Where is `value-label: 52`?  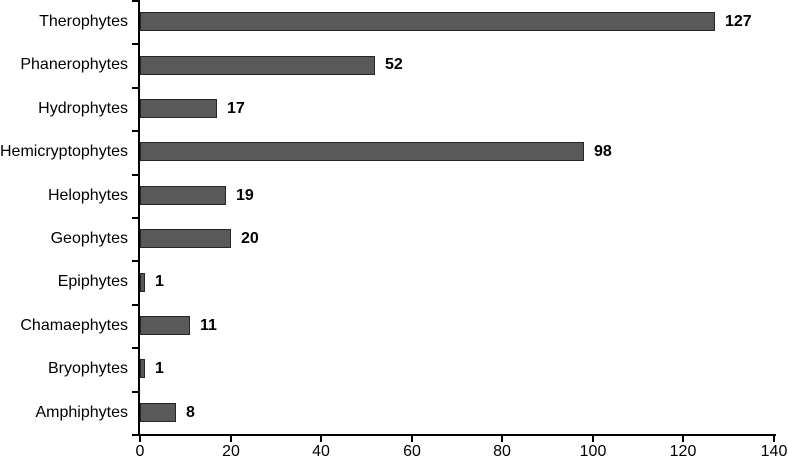
value-label: 52 is located at coordinates (394, 64).